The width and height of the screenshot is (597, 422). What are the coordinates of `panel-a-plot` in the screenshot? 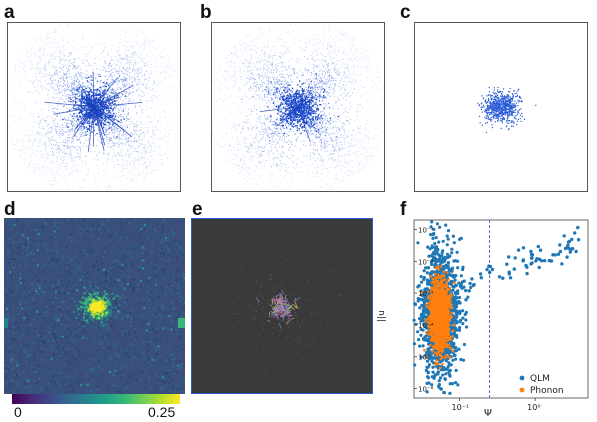 It's located at (94, 107).